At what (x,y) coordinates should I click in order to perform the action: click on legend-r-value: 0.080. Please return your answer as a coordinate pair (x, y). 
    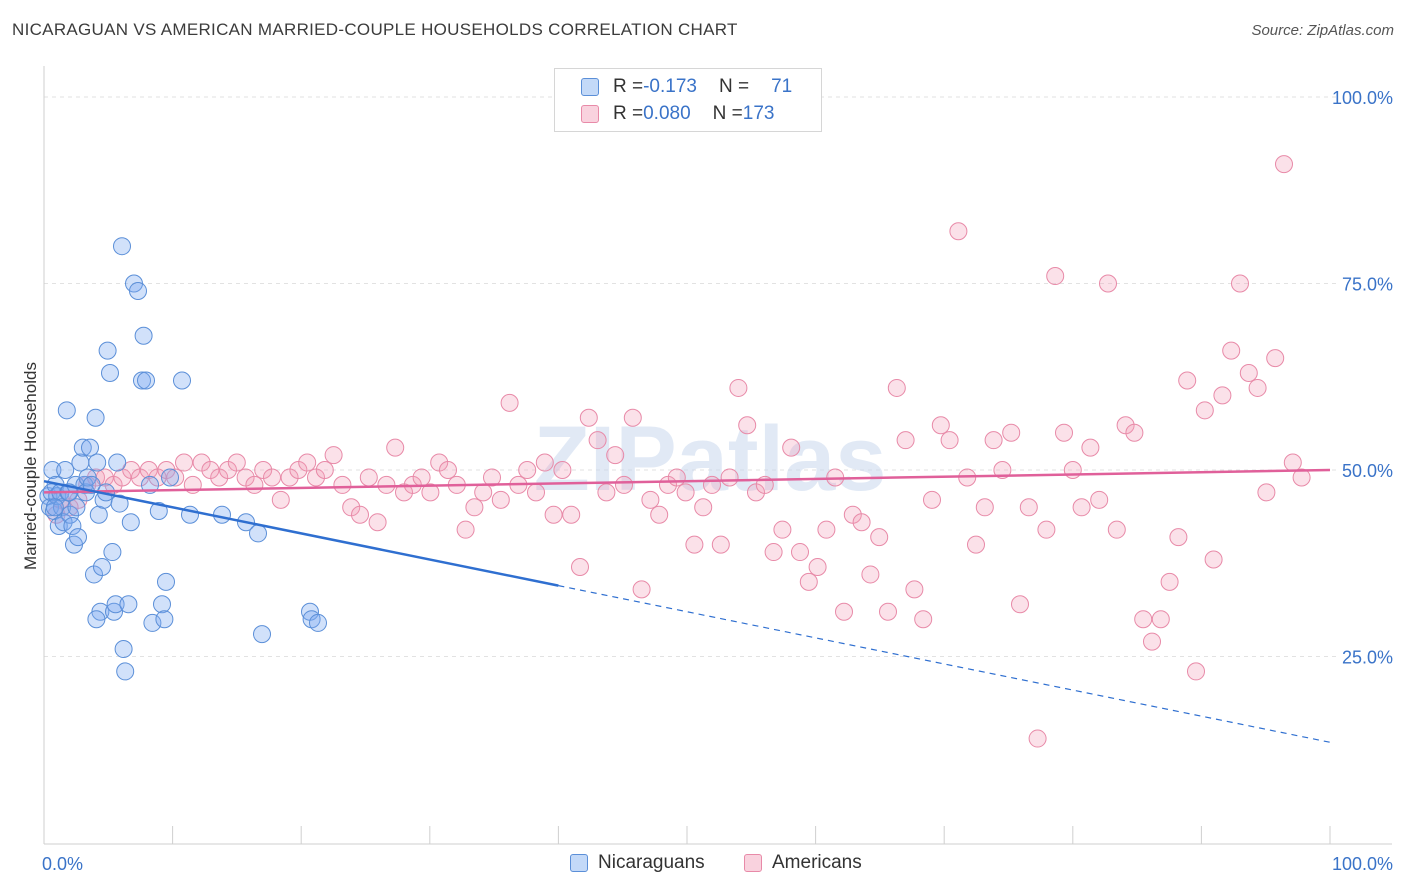
    Looking at the image, I should click on (667, 113).